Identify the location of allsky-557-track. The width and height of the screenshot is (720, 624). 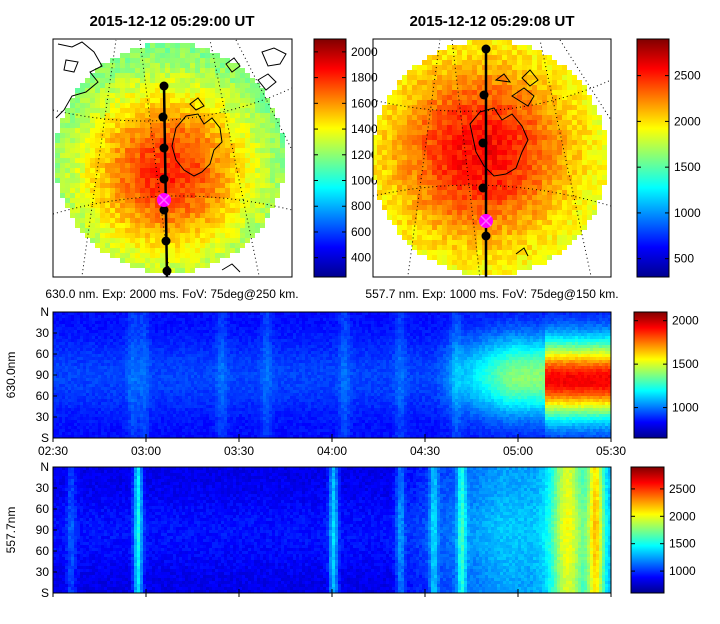
(485, 160).